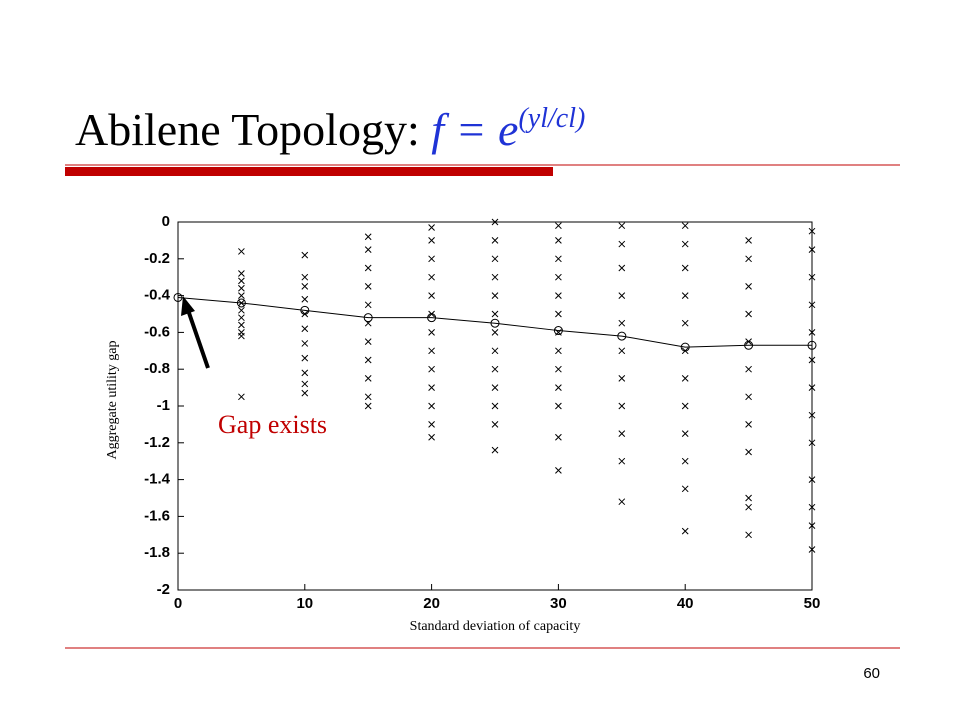  Describe the element at coordinates (309, 171) in the screenshot. I see `title-bar` at that location.